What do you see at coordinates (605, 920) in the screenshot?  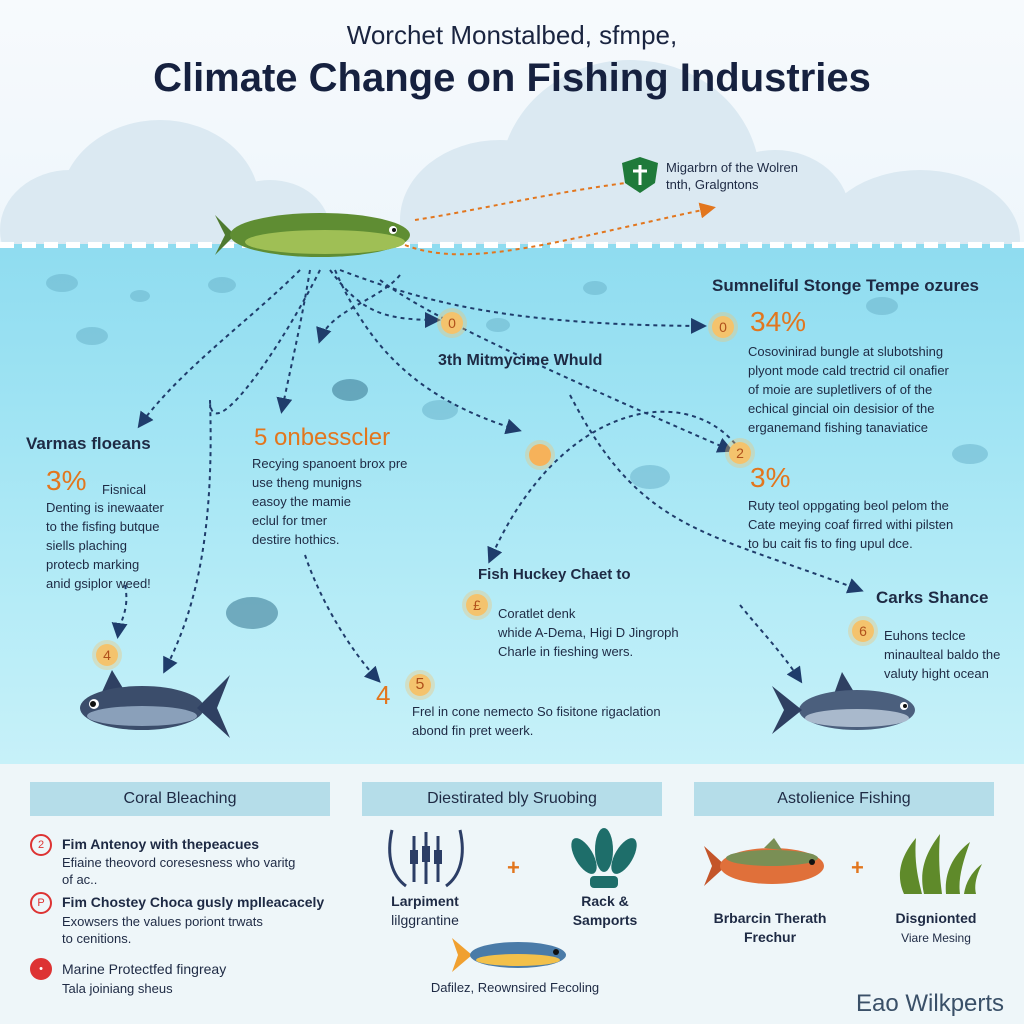 I see `item-subtitle: Samports` at bounding box center [605, 920].